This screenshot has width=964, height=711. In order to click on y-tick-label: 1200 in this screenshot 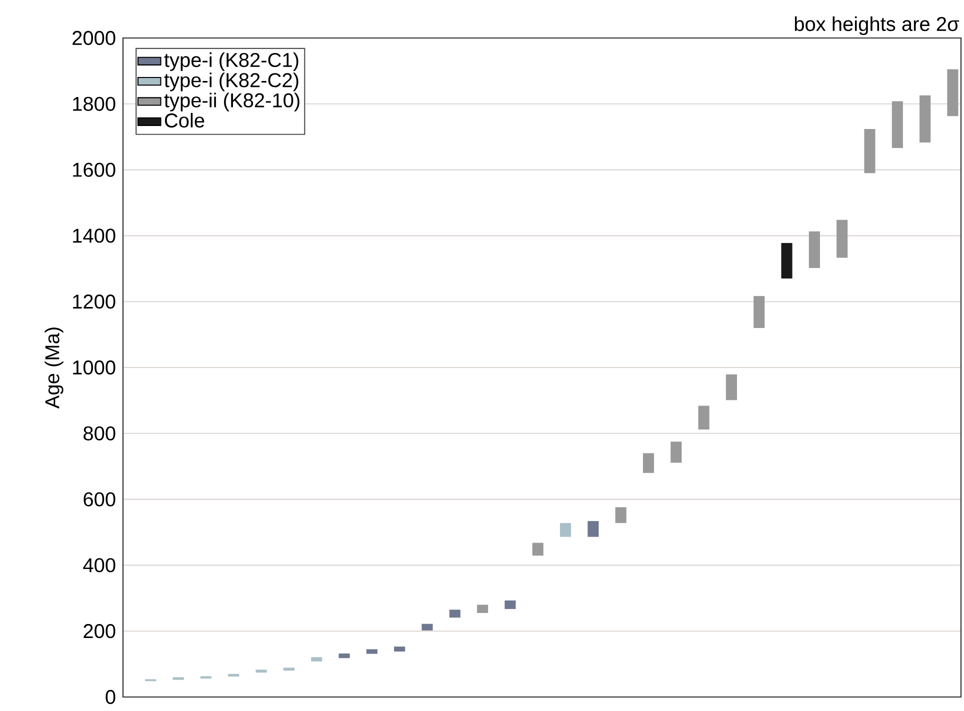, I will do `click(94, 301)`.